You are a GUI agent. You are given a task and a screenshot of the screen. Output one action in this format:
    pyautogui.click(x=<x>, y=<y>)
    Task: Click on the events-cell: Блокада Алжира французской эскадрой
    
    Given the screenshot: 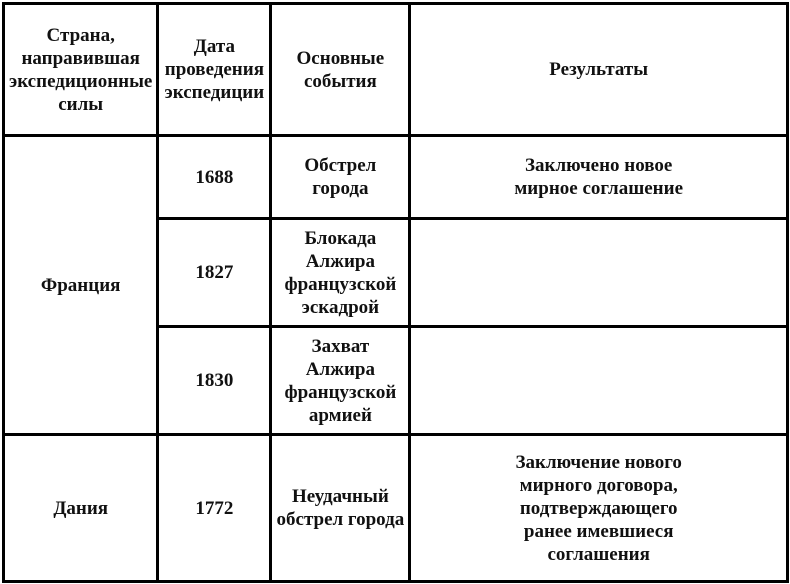 What is the action you would take?
    pyautogui.click(x=340, y=272)
    